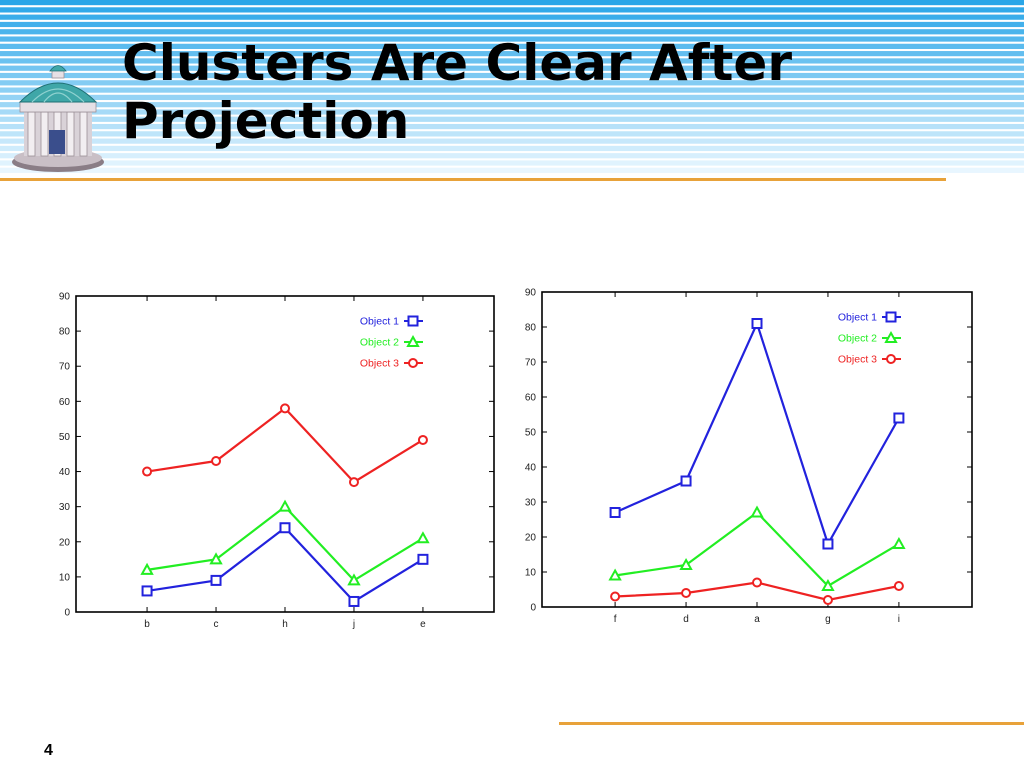  Describe the element at coordinates (757, 619) in the screenshot. I see `x-tick-label: a` at that location.